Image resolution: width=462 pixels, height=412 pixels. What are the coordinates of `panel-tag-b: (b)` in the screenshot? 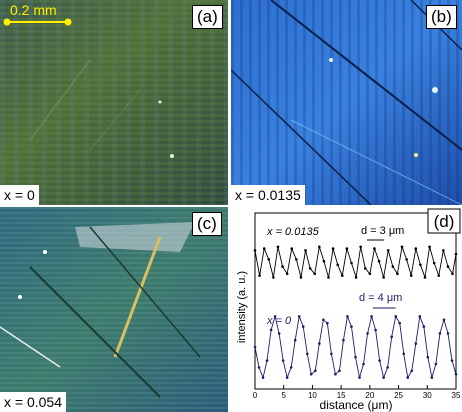 It's located at (441, 17).